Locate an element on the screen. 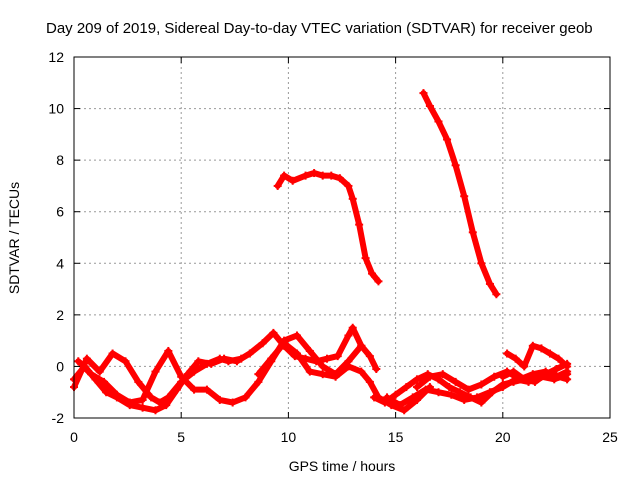 The width and height of the screenshot is (640, 485). x-tick-label: 5 is located at coordinates (181, 437).